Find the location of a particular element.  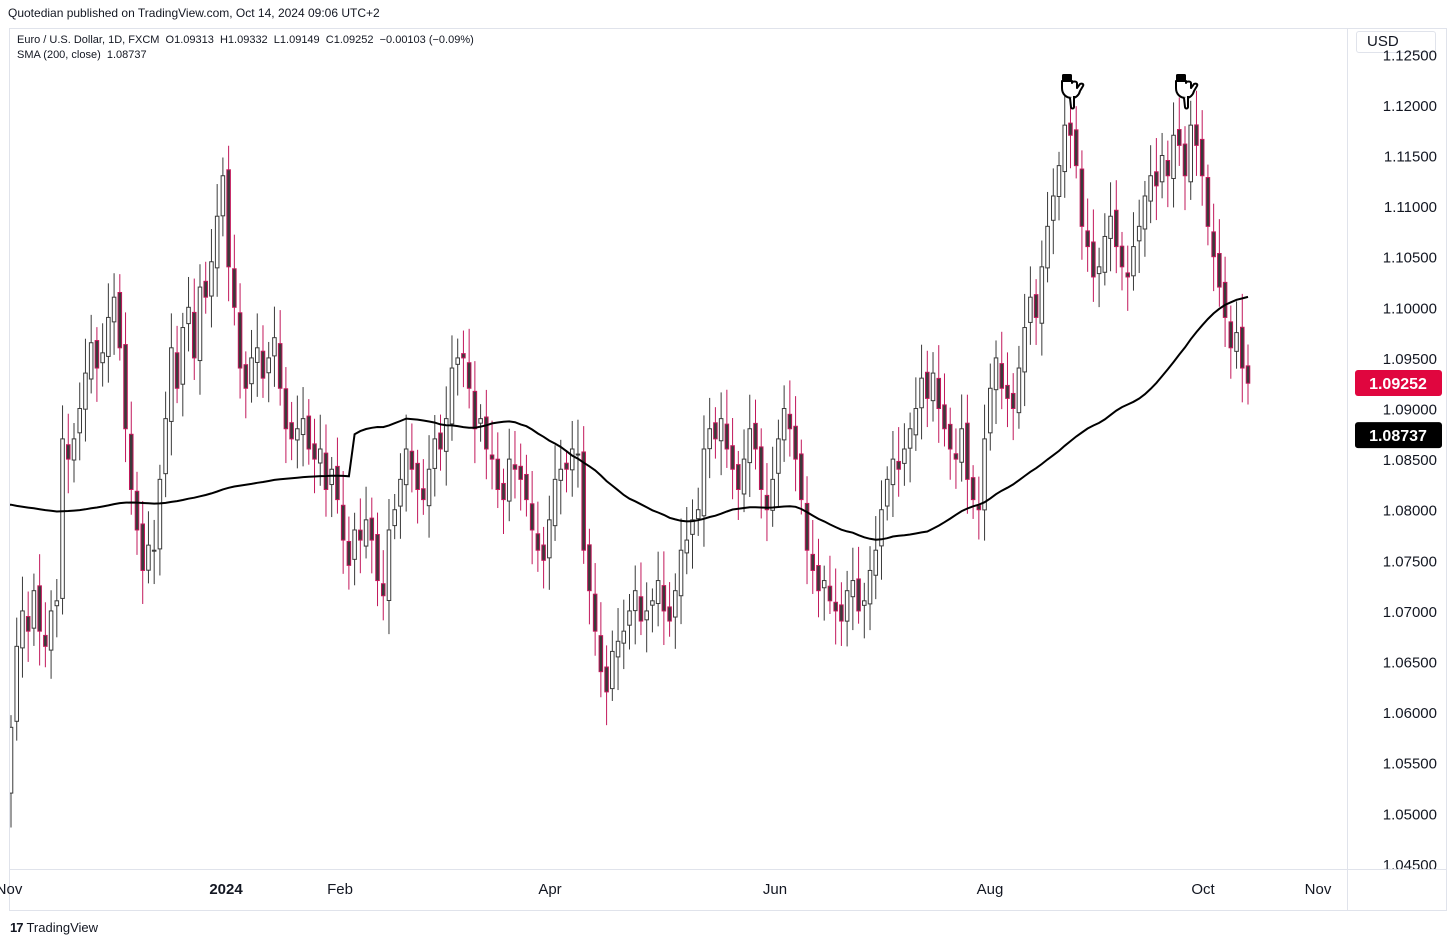

y-tick-label: 1.09000 is located at coordinates (1410, 410).